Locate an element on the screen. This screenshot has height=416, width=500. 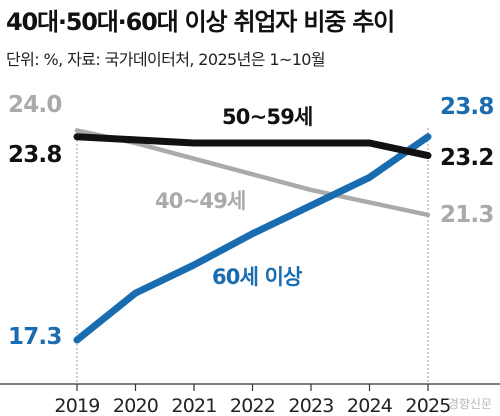
x-tick-label: 2024 is located at coordinates (370, 405).